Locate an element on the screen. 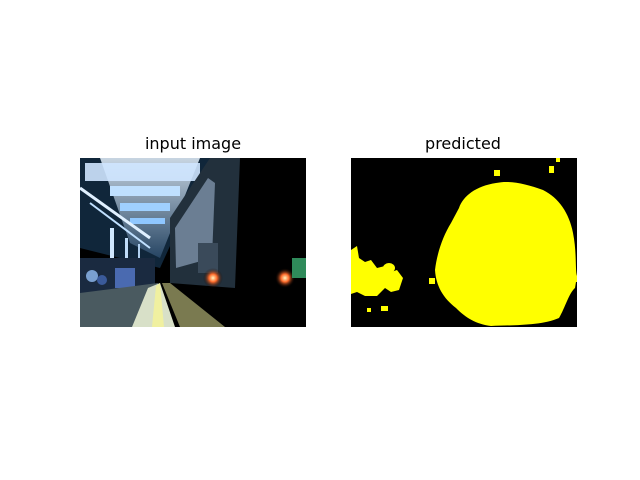 The width and height of the screenshot is (640, 480). predicted-mask is located at coordinates (464, 242).